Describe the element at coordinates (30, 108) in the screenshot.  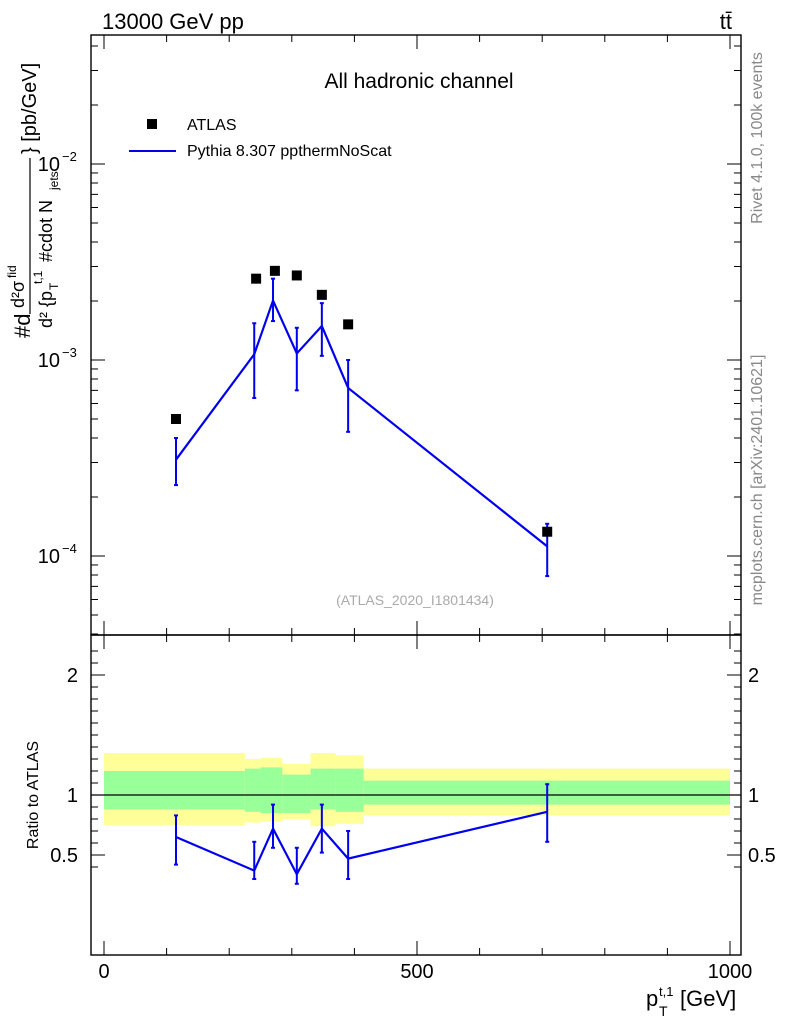
I see `svg-text: } [pb/GeV]` at that location.